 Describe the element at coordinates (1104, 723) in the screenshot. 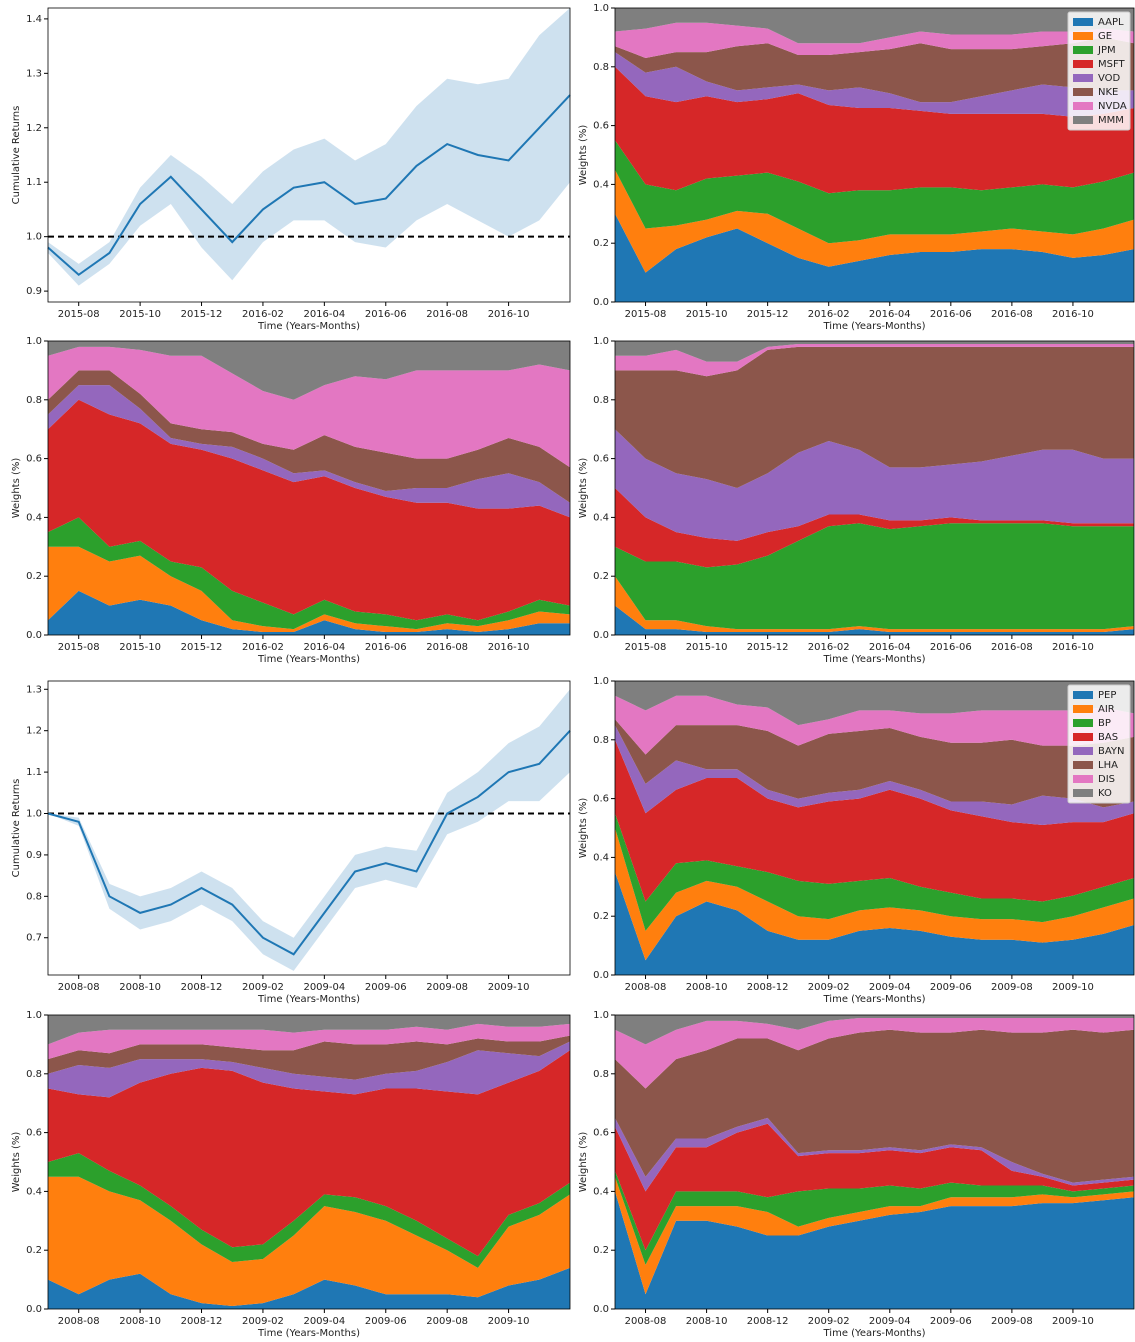

I see `legend-label: BP` at that location.